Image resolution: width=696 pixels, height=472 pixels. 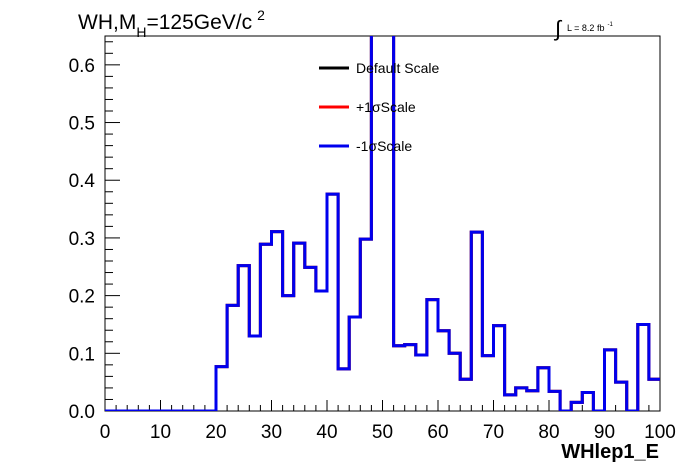 What do you see at coordinates (82, 297) in the screenshot?
I see `y-tick-label: 0.2` at bounding box center [82, 297].